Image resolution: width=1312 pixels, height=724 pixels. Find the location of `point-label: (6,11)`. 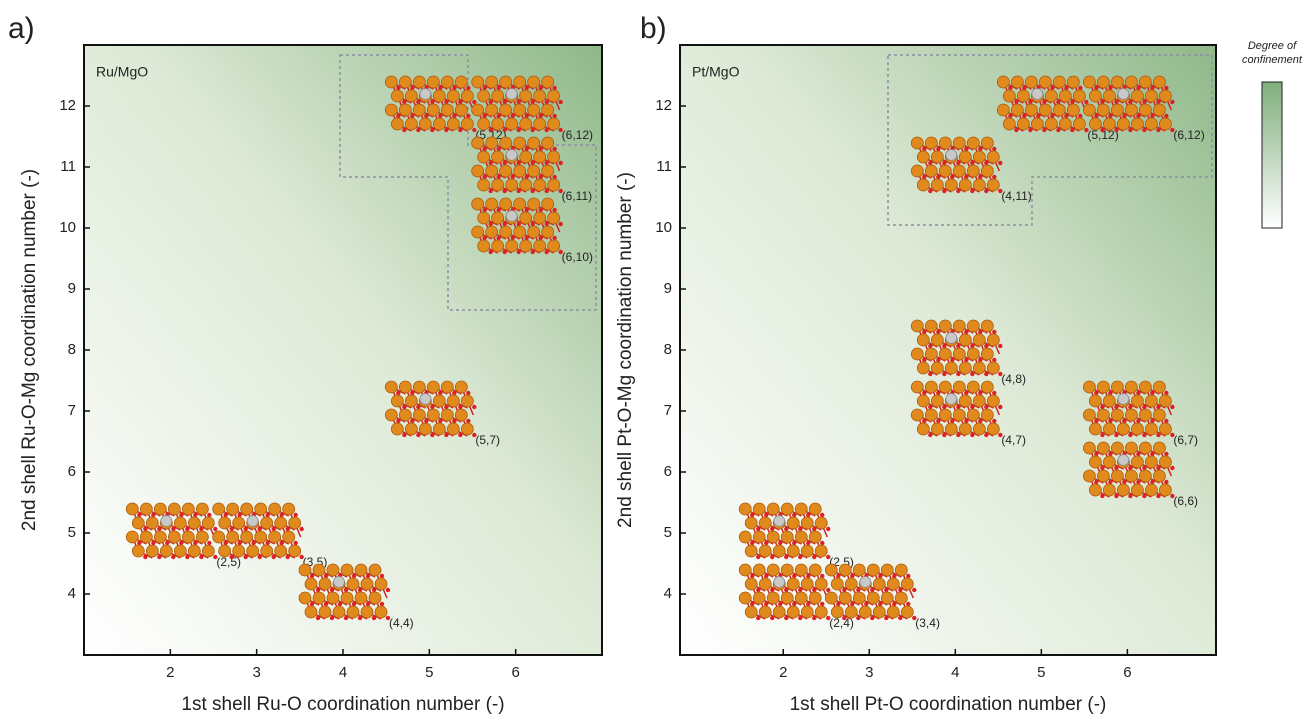

point-label: (6,11) is located at coordinates (577, 196).